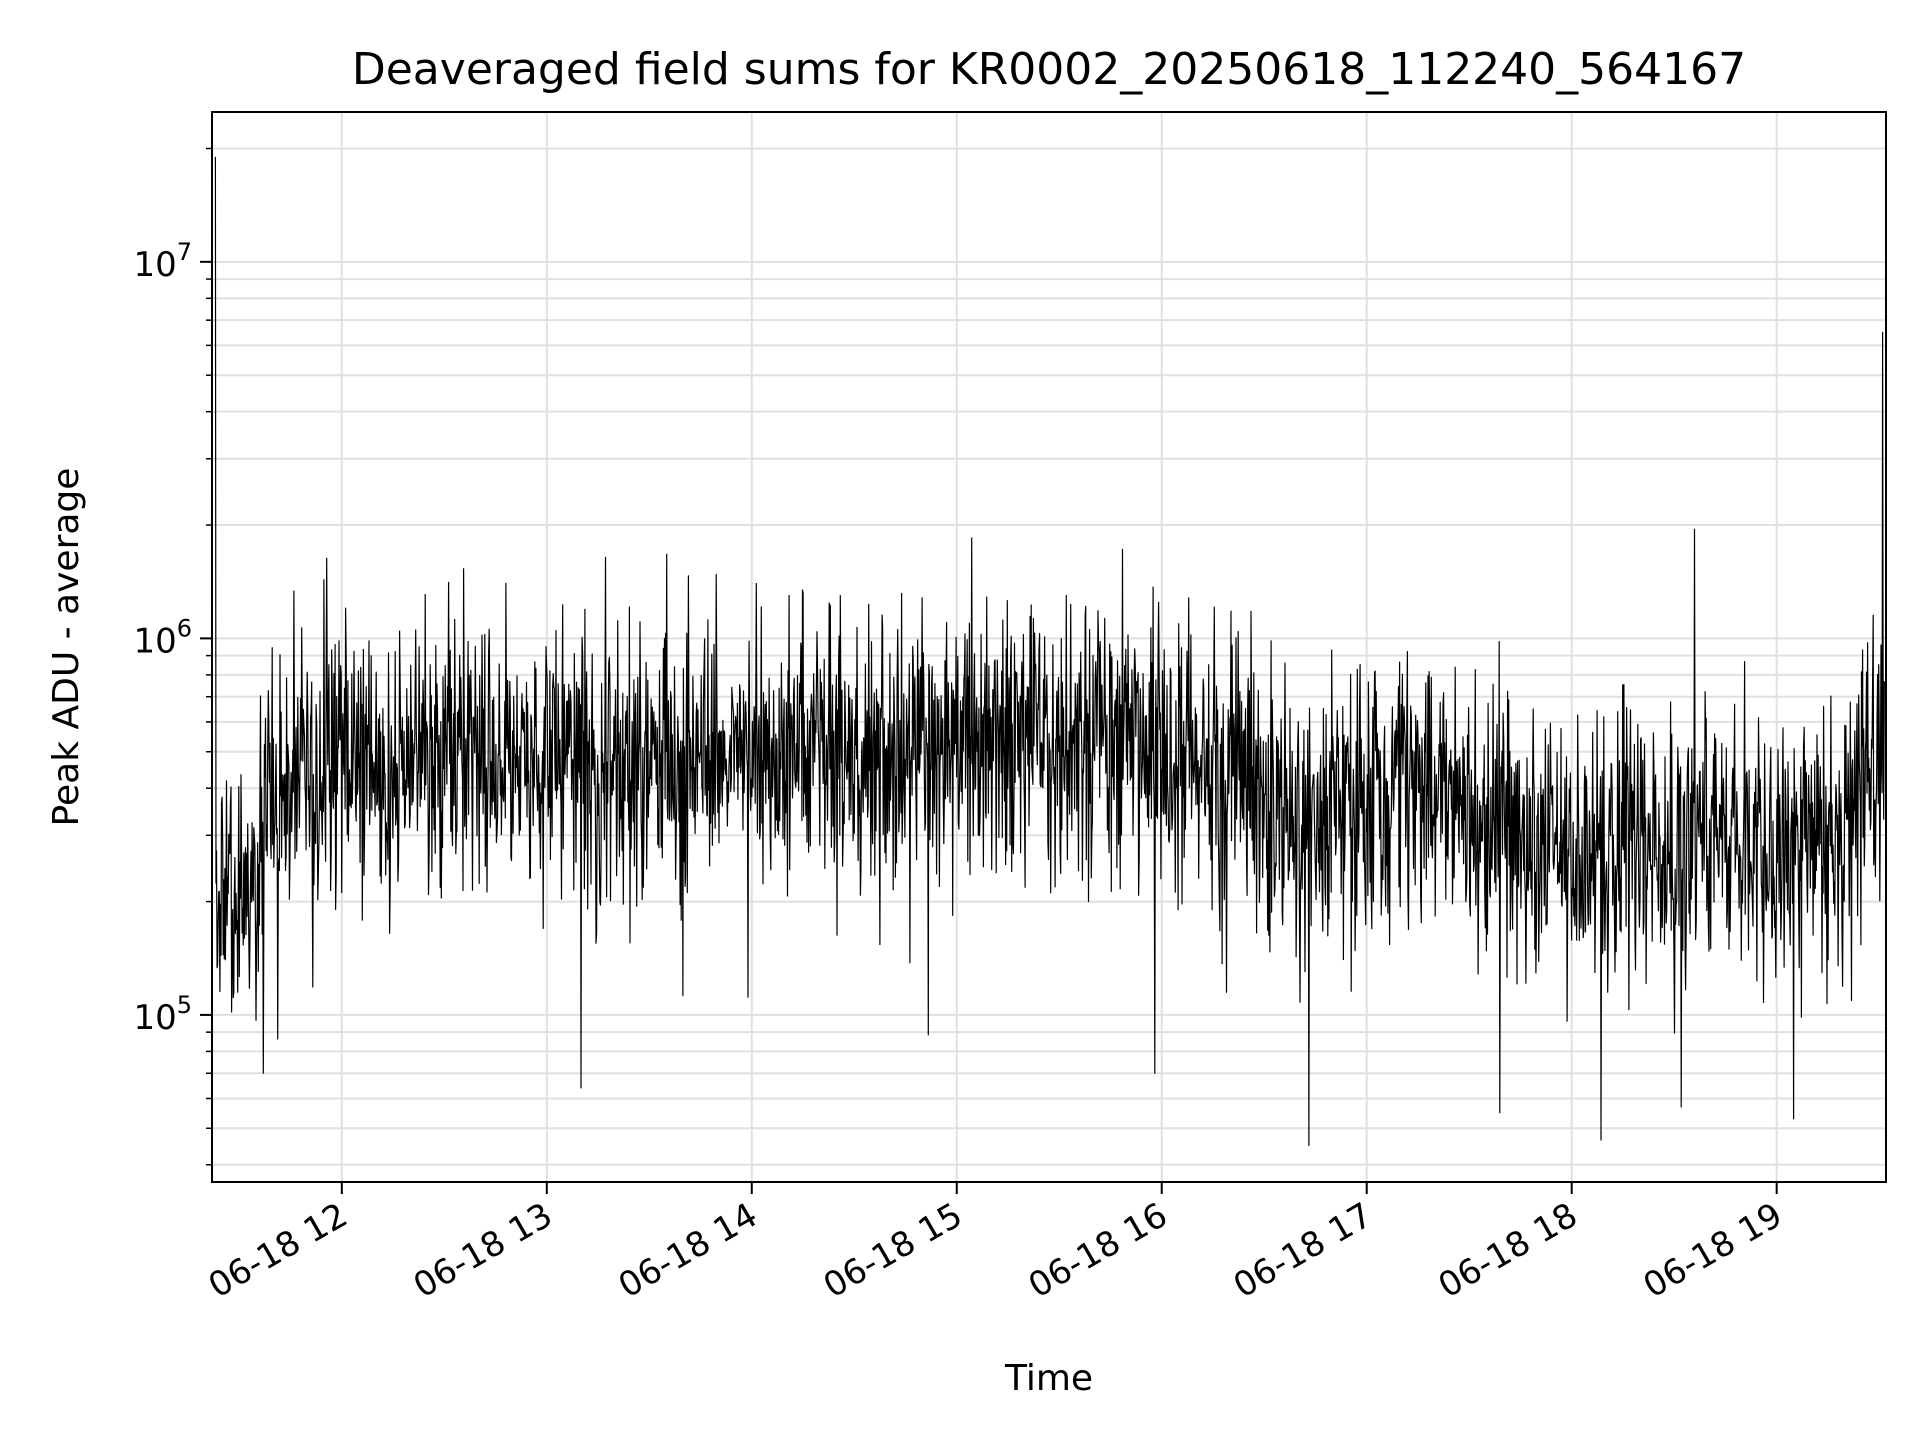  What do you see at coordinates (66, 647) in the screenshot?
I see `y-axis-label: Peak ADU - average` at bounding box center [66, 647].